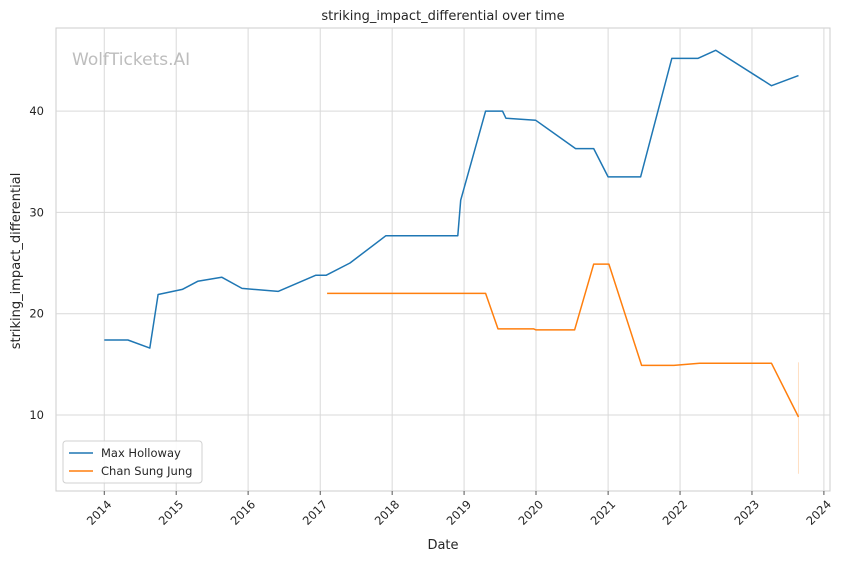 Image resolution: width=846 pixels, height=561 pixels. I want to click on x-tick-label: 2022, so click(675, 512).